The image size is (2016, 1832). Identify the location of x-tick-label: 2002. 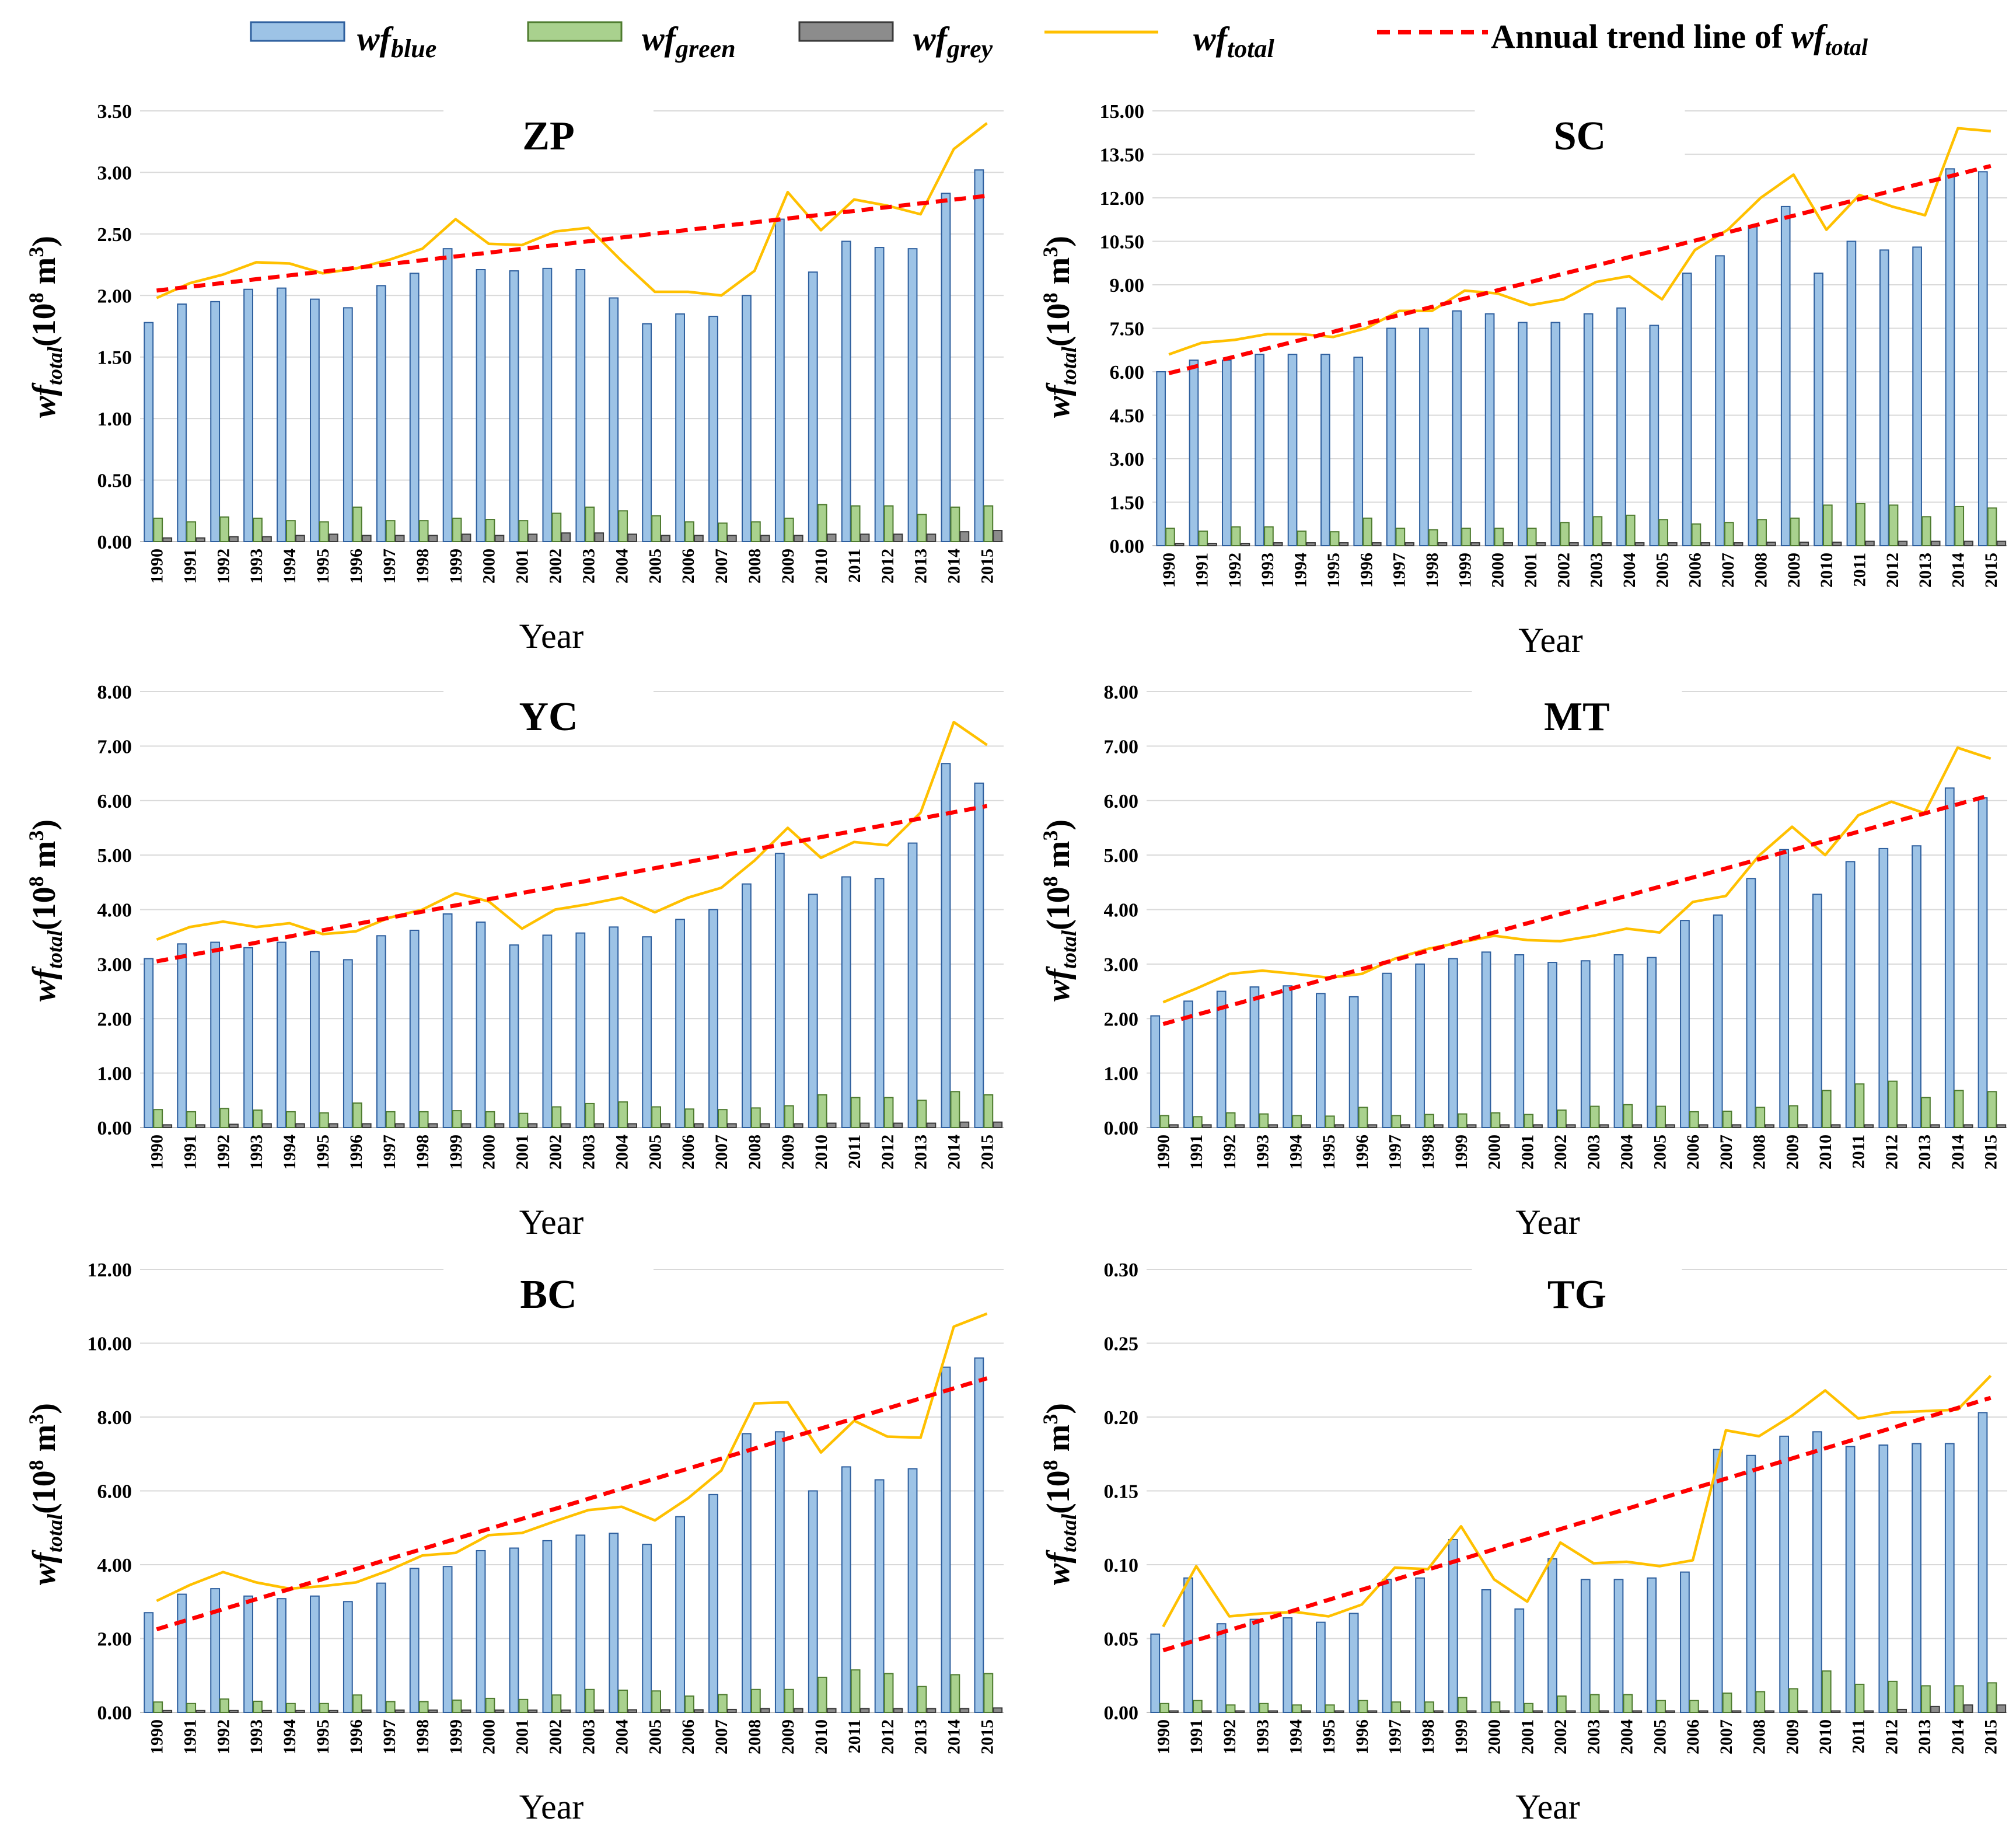
(1564, 570).